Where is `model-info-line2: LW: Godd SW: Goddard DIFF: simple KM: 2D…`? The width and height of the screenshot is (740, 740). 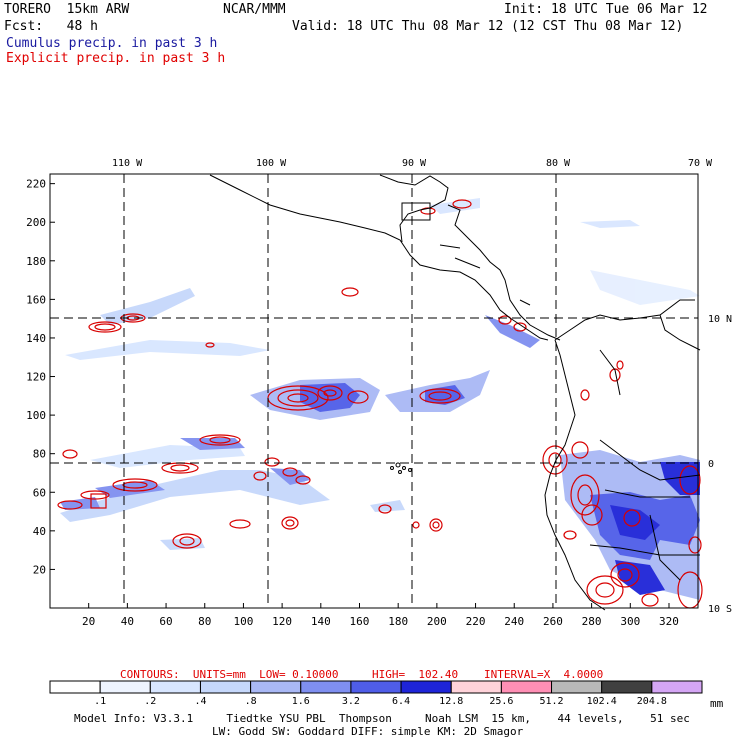 model-info-line2: LW: Godd SW: Goddard DIFF: simple KM: 2D… is located at coordinates (368, 731).